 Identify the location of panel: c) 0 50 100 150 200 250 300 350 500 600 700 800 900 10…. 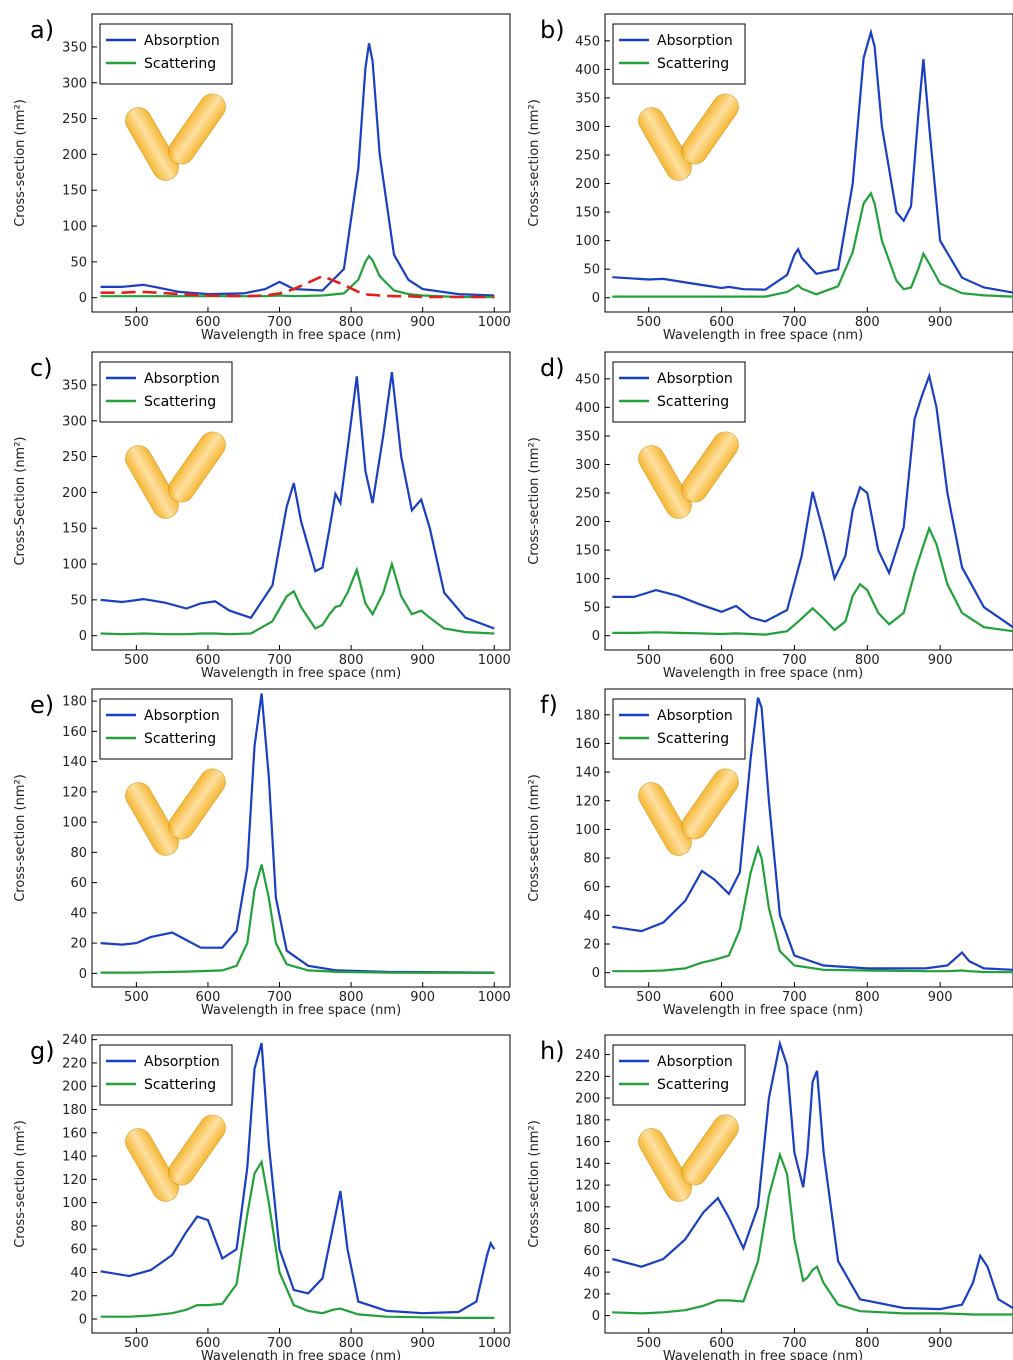
(262, 516).